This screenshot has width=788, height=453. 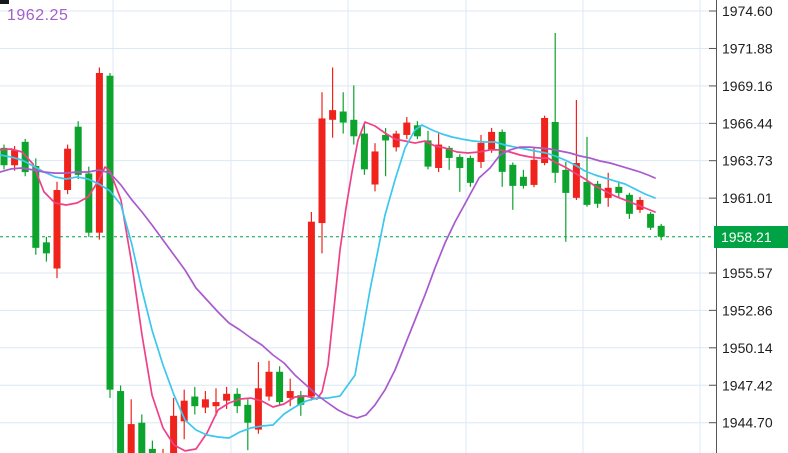 What do you see at coordinates (747, 348) in the screenshot?
I see `y-axis-tick-label: 1950.14` at bounding box center [747, 348].